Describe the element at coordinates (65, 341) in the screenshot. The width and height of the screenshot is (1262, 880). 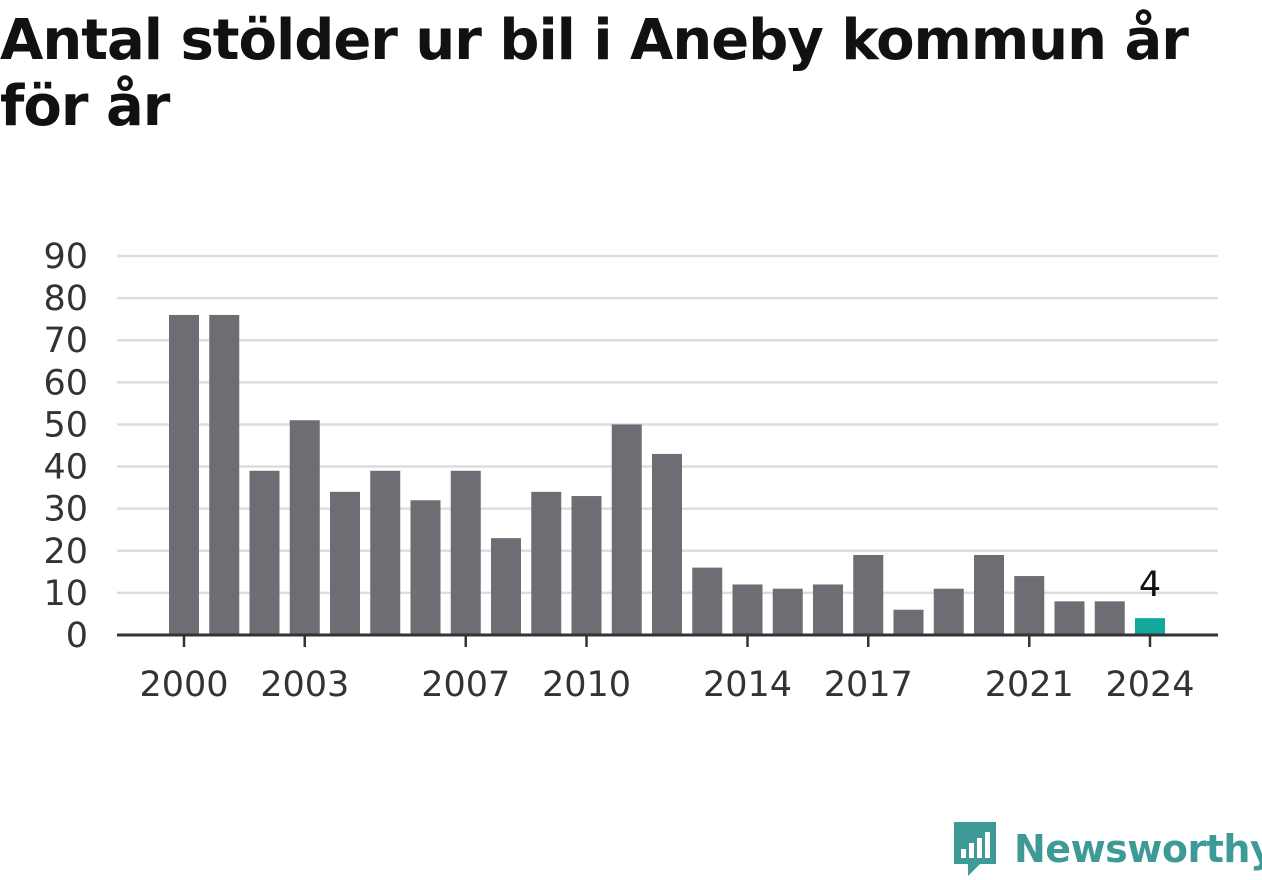
I see `y-tick-label: 70` at that location.